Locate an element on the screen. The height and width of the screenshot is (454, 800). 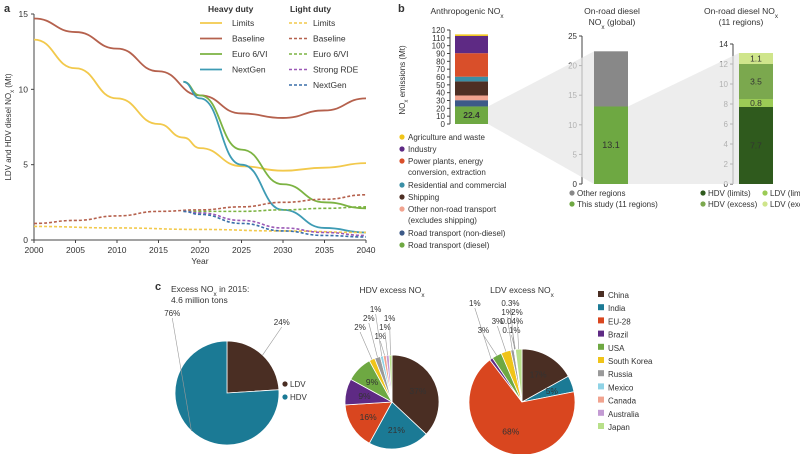
bar3-legend-label: LDV (limits) is located at coordinates (785, 193).